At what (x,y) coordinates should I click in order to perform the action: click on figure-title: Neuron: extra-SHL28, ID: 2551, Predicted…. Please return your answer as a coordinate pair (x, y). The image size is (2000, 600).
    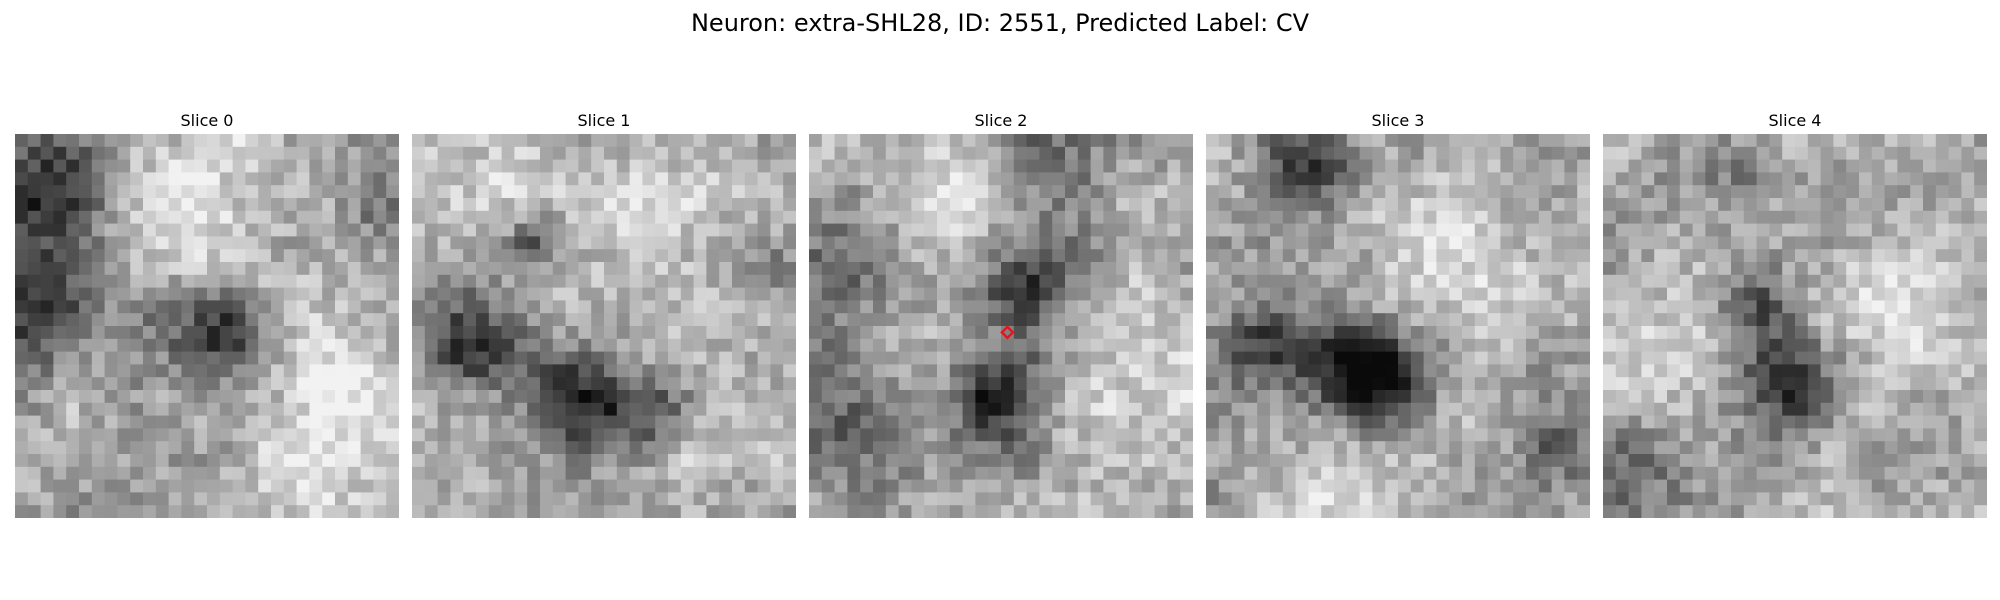
    Looking at the image, I should click on (1000, 23).